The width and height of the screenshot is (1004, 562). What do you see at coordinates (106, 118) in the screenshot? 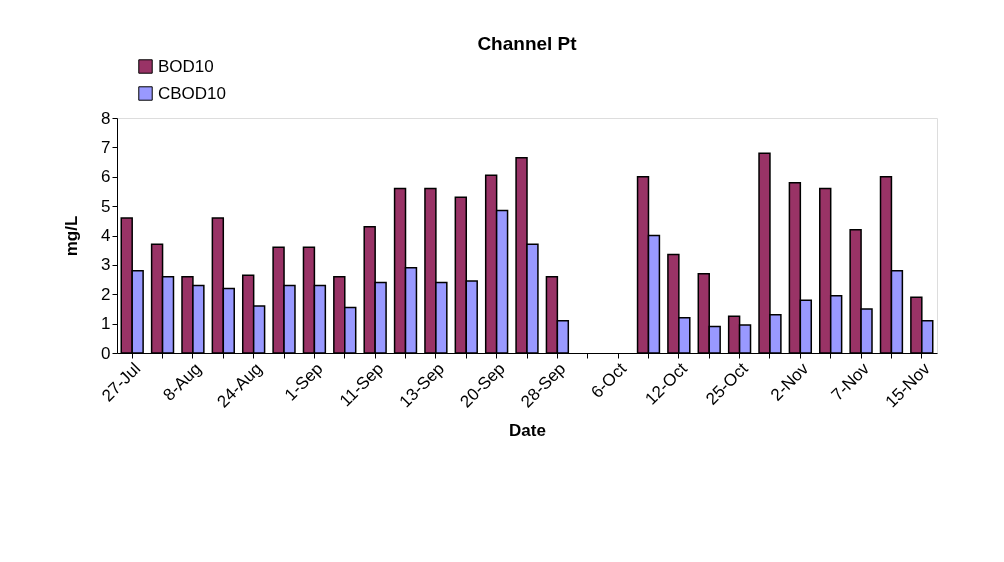
I see `y-tick-label: 8` at bounding box center [106, 118].